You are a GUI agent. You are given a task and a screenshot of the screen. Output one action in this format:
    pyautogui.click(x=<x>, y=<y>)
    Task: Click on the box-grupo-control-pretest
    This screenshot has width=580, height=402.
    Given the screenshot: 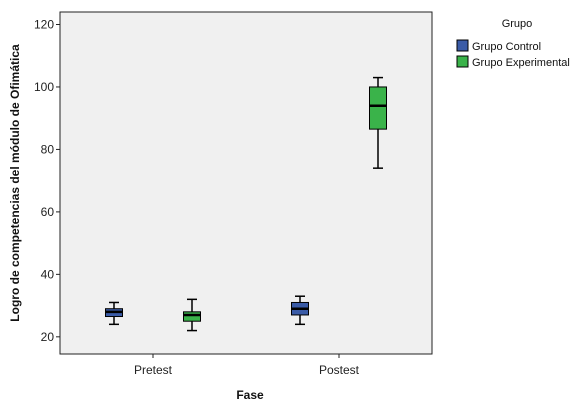 What is the action you would take?
    pyautogui.click(x=114, y=313)
    